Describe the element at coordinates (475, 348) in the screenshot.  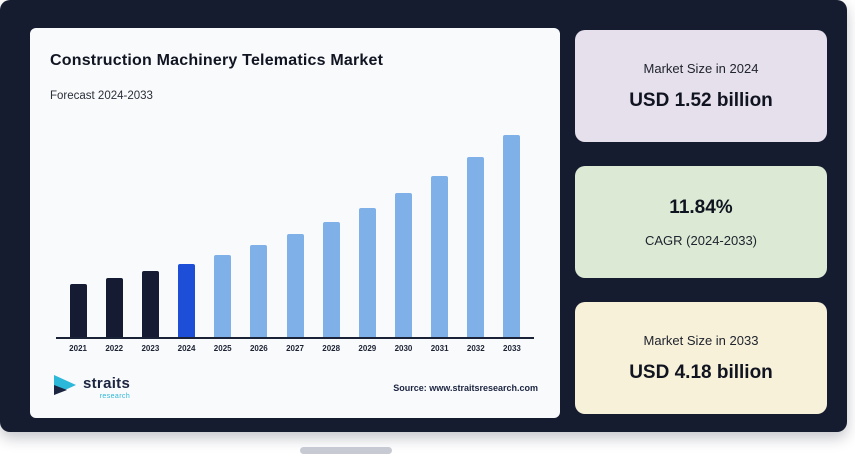
I see `x-axis-label: 2032` at that location.